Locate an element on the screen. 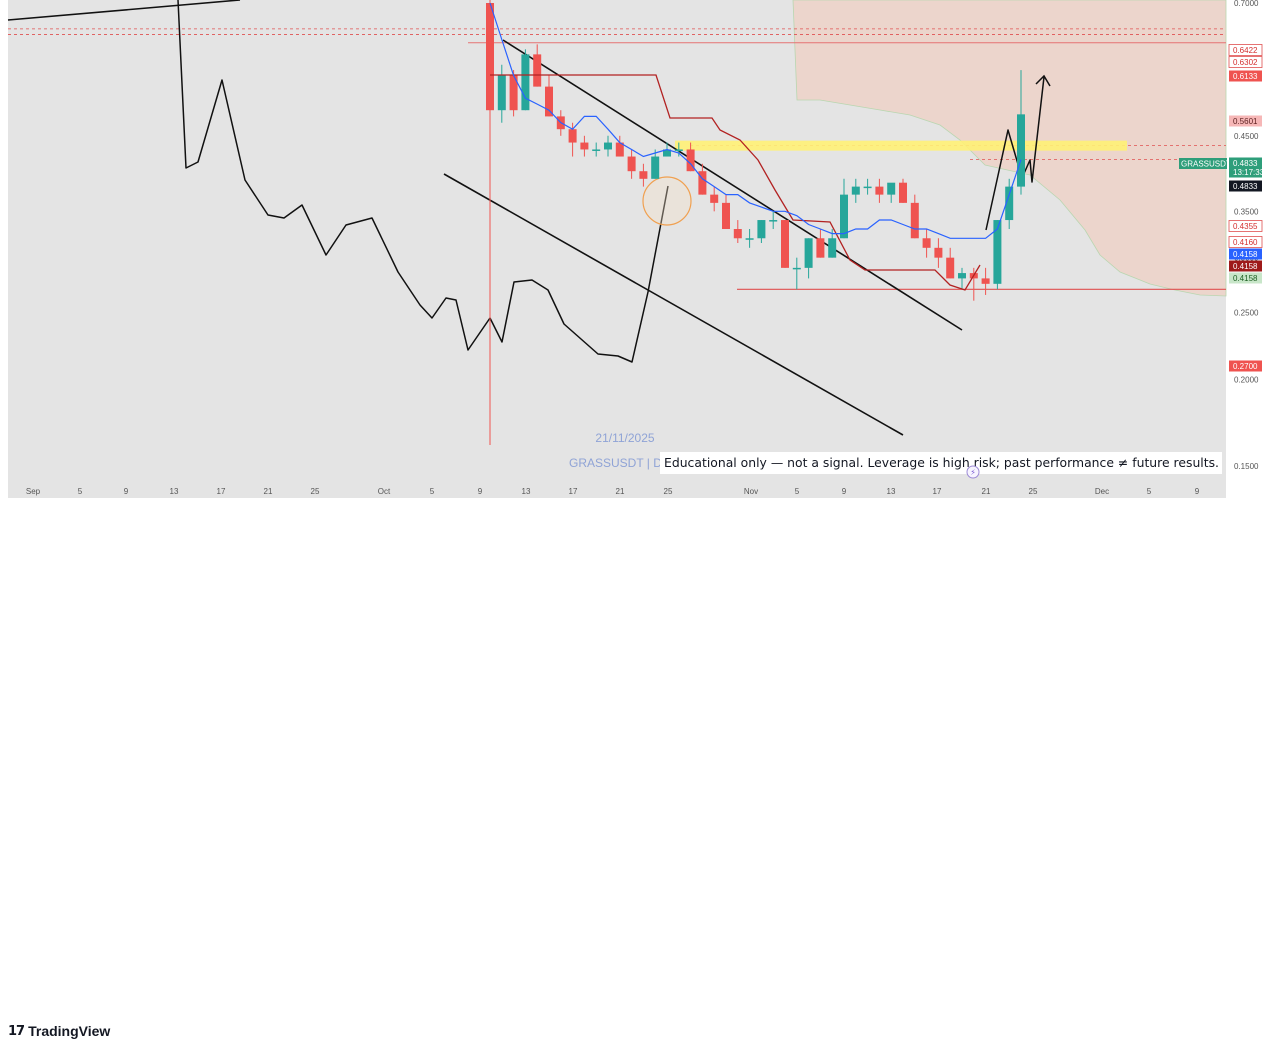 The height and width of the screenshot is (1039, 1279). support-highlight-zone is located at coordinates (901, 145).